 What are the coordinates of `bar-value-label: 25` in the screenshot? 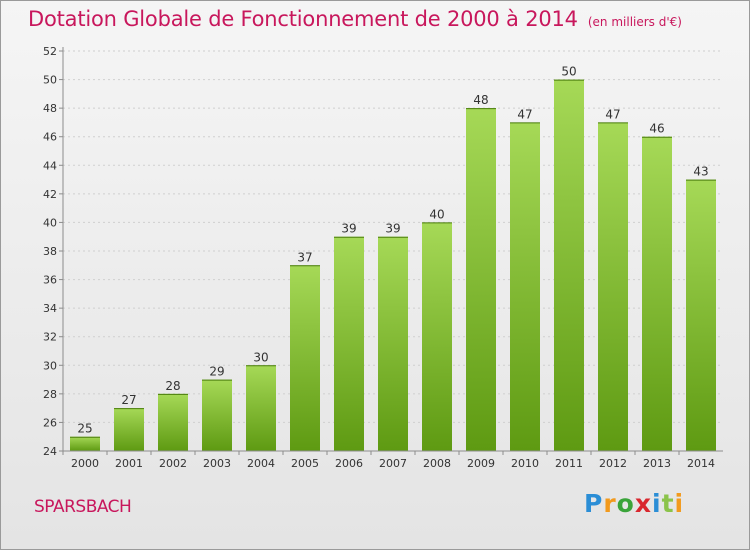 It's located at (84, 429).